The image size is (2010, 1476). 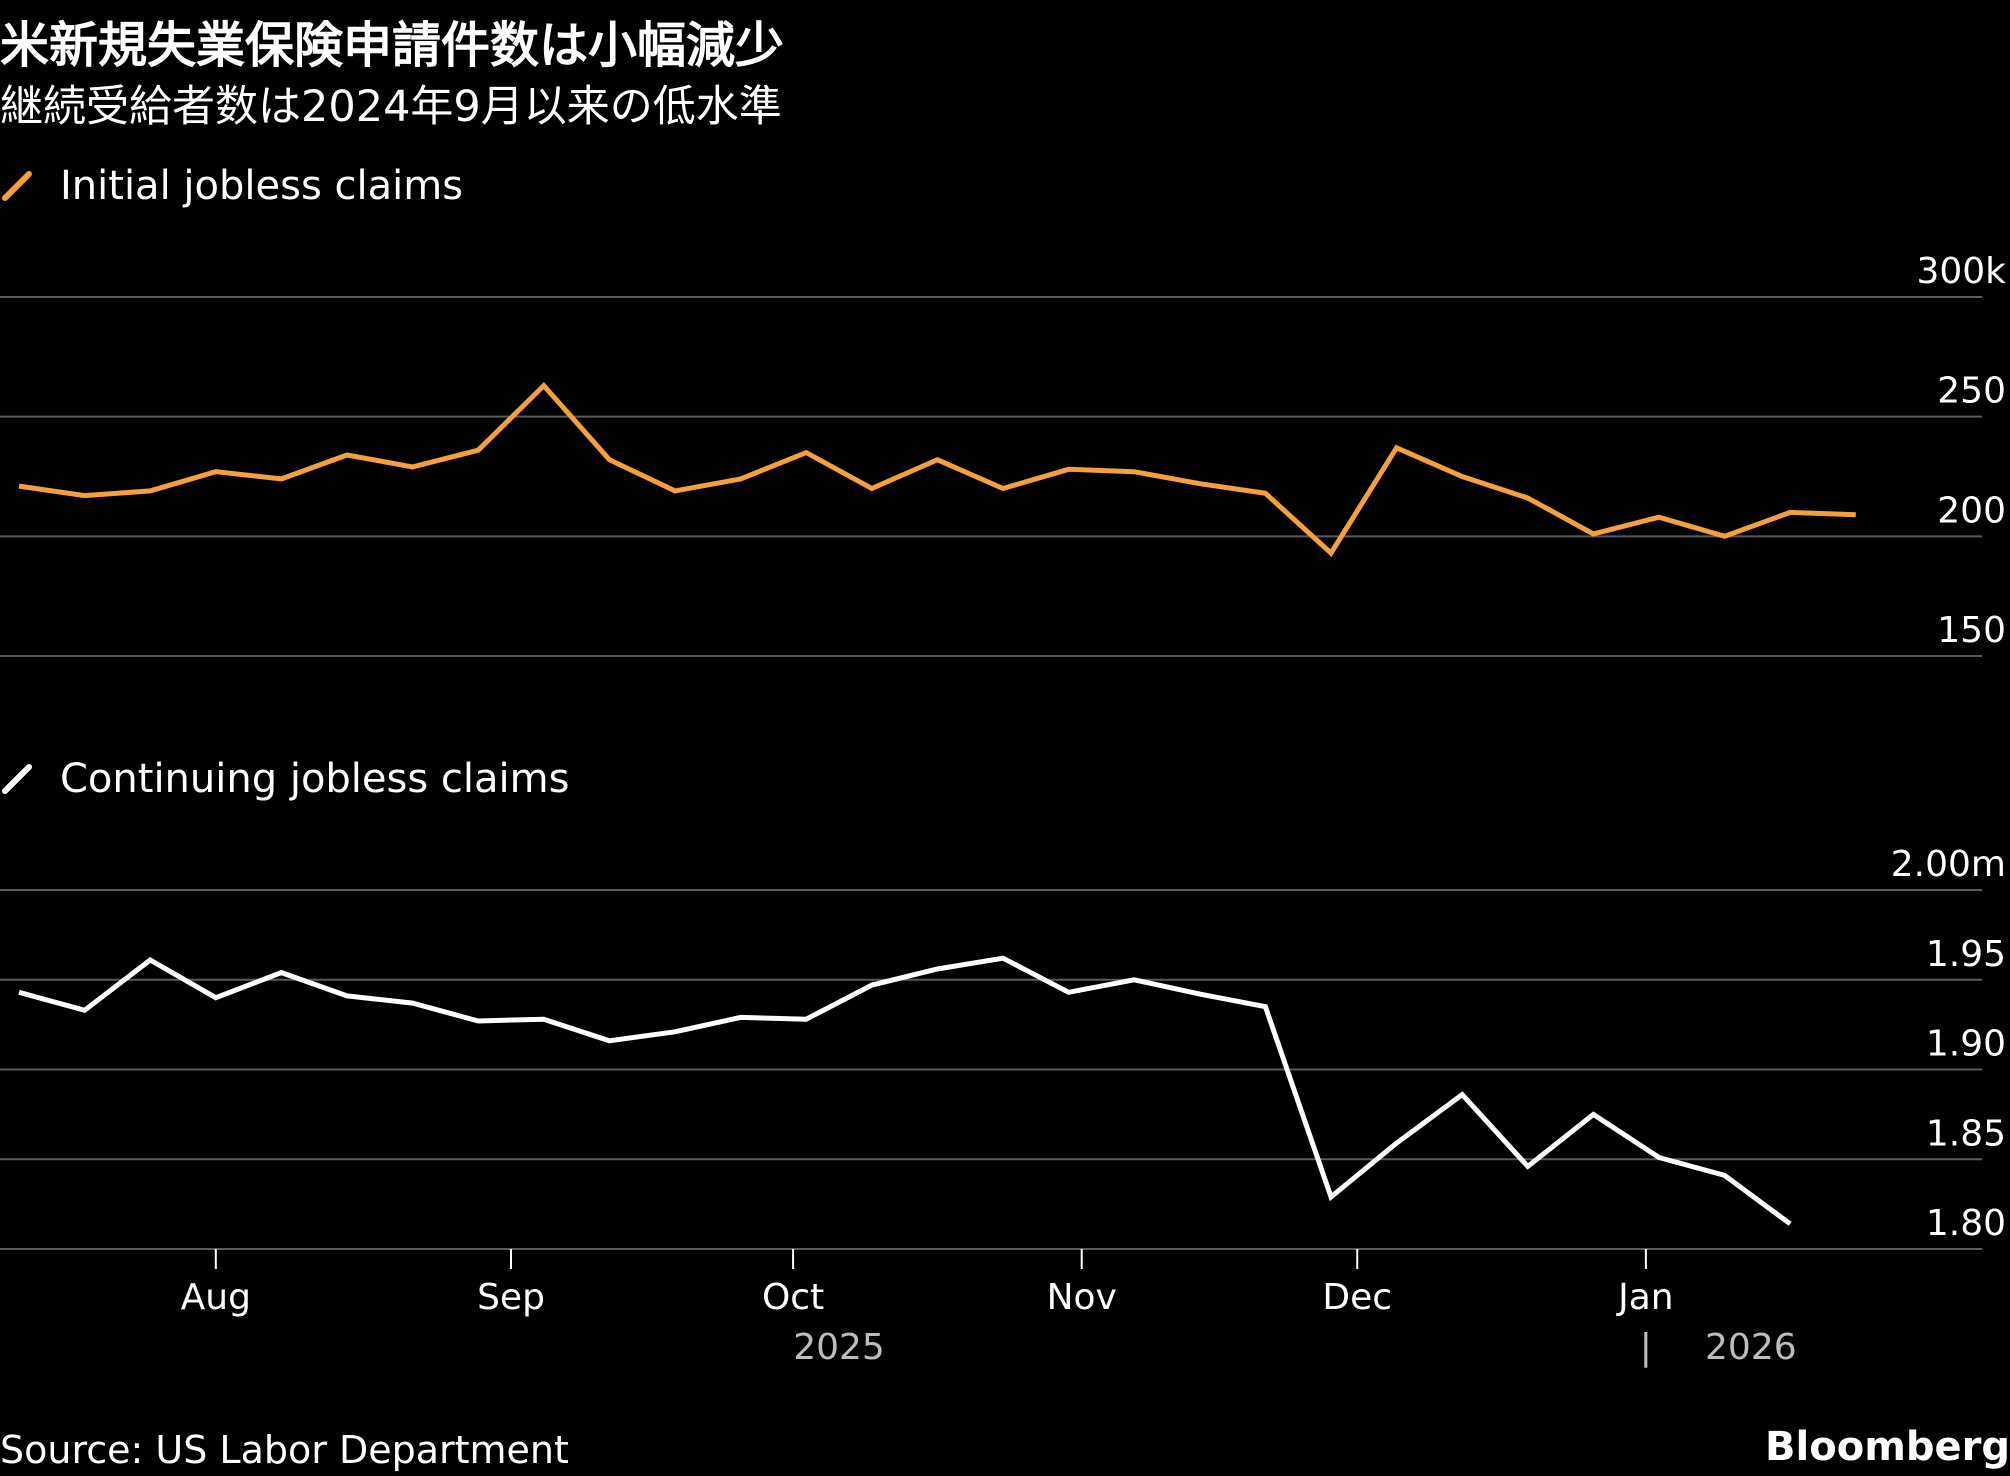 What do you see at coordinates (1966, 1044) in the screenshot?
I see `y-tick-label: 1.90` at bounding box center [1966, 1044].